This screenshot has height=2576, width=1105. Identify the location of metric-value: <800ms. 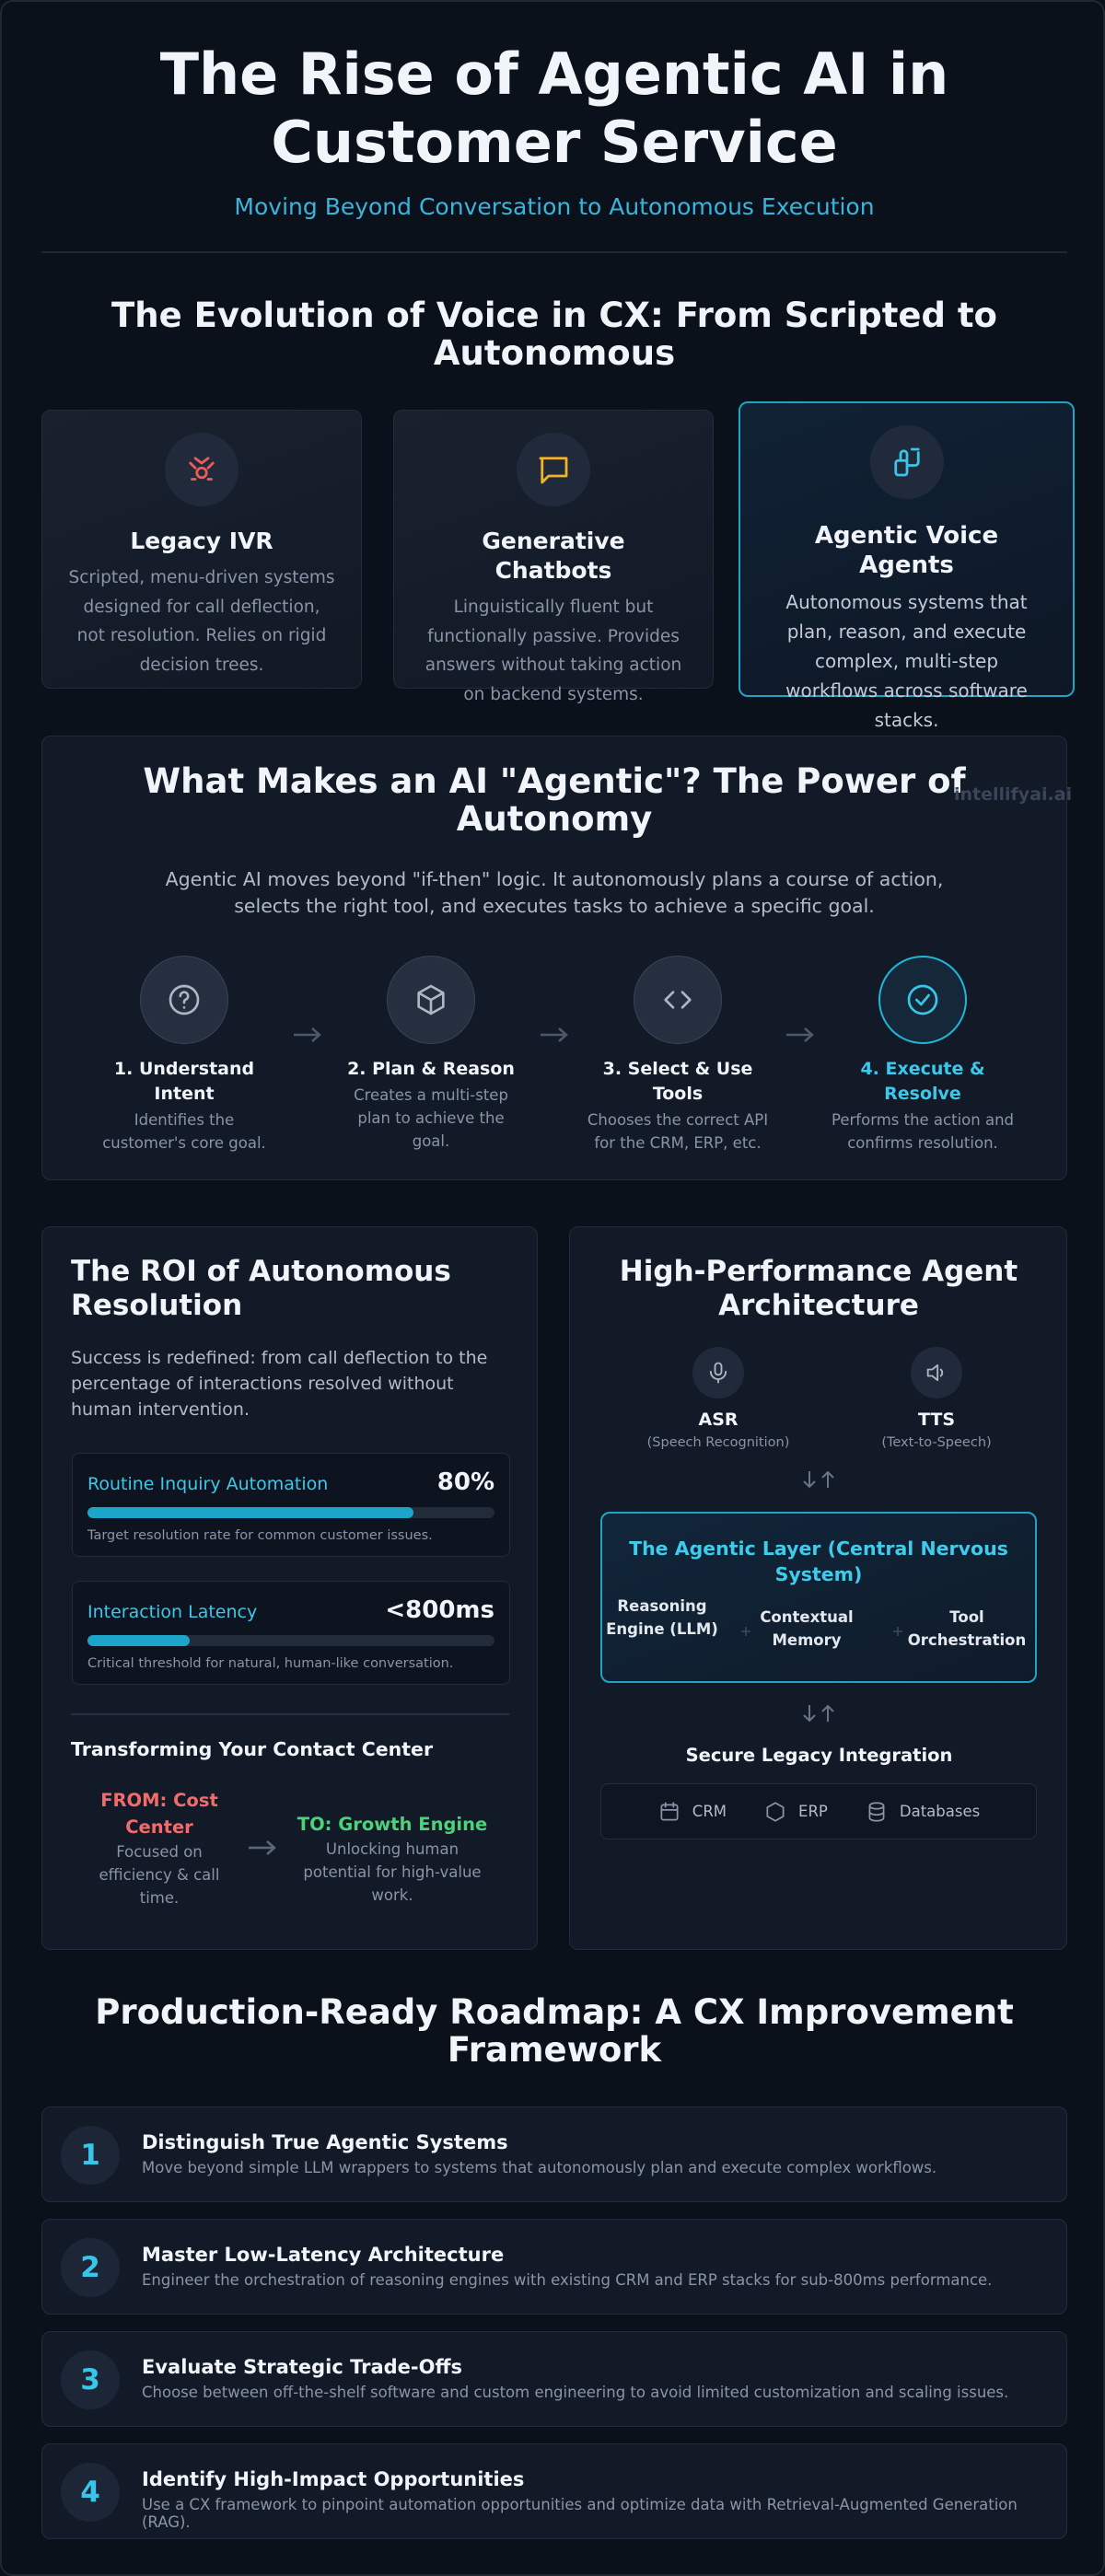
(439, 1610).